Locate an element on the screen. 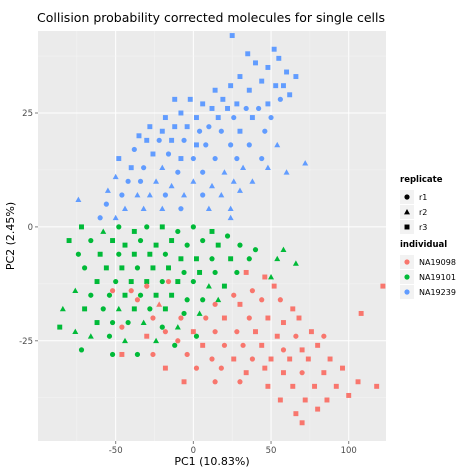 The image size is (474, 474). color-legend-title: individual is located at coordinates (423, 245).